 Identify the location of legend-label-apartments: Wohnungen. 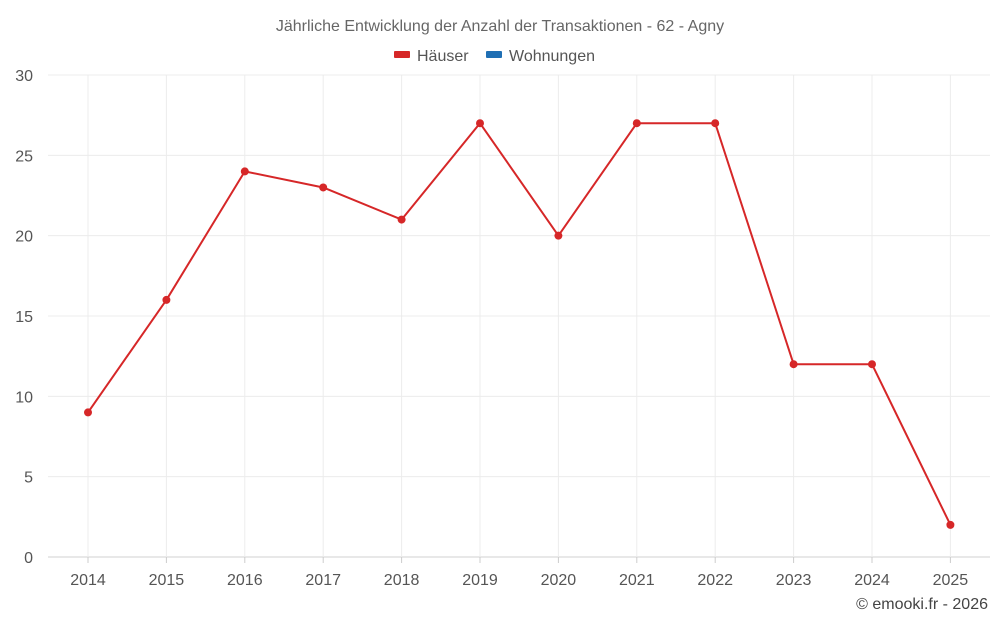
(552, 56).